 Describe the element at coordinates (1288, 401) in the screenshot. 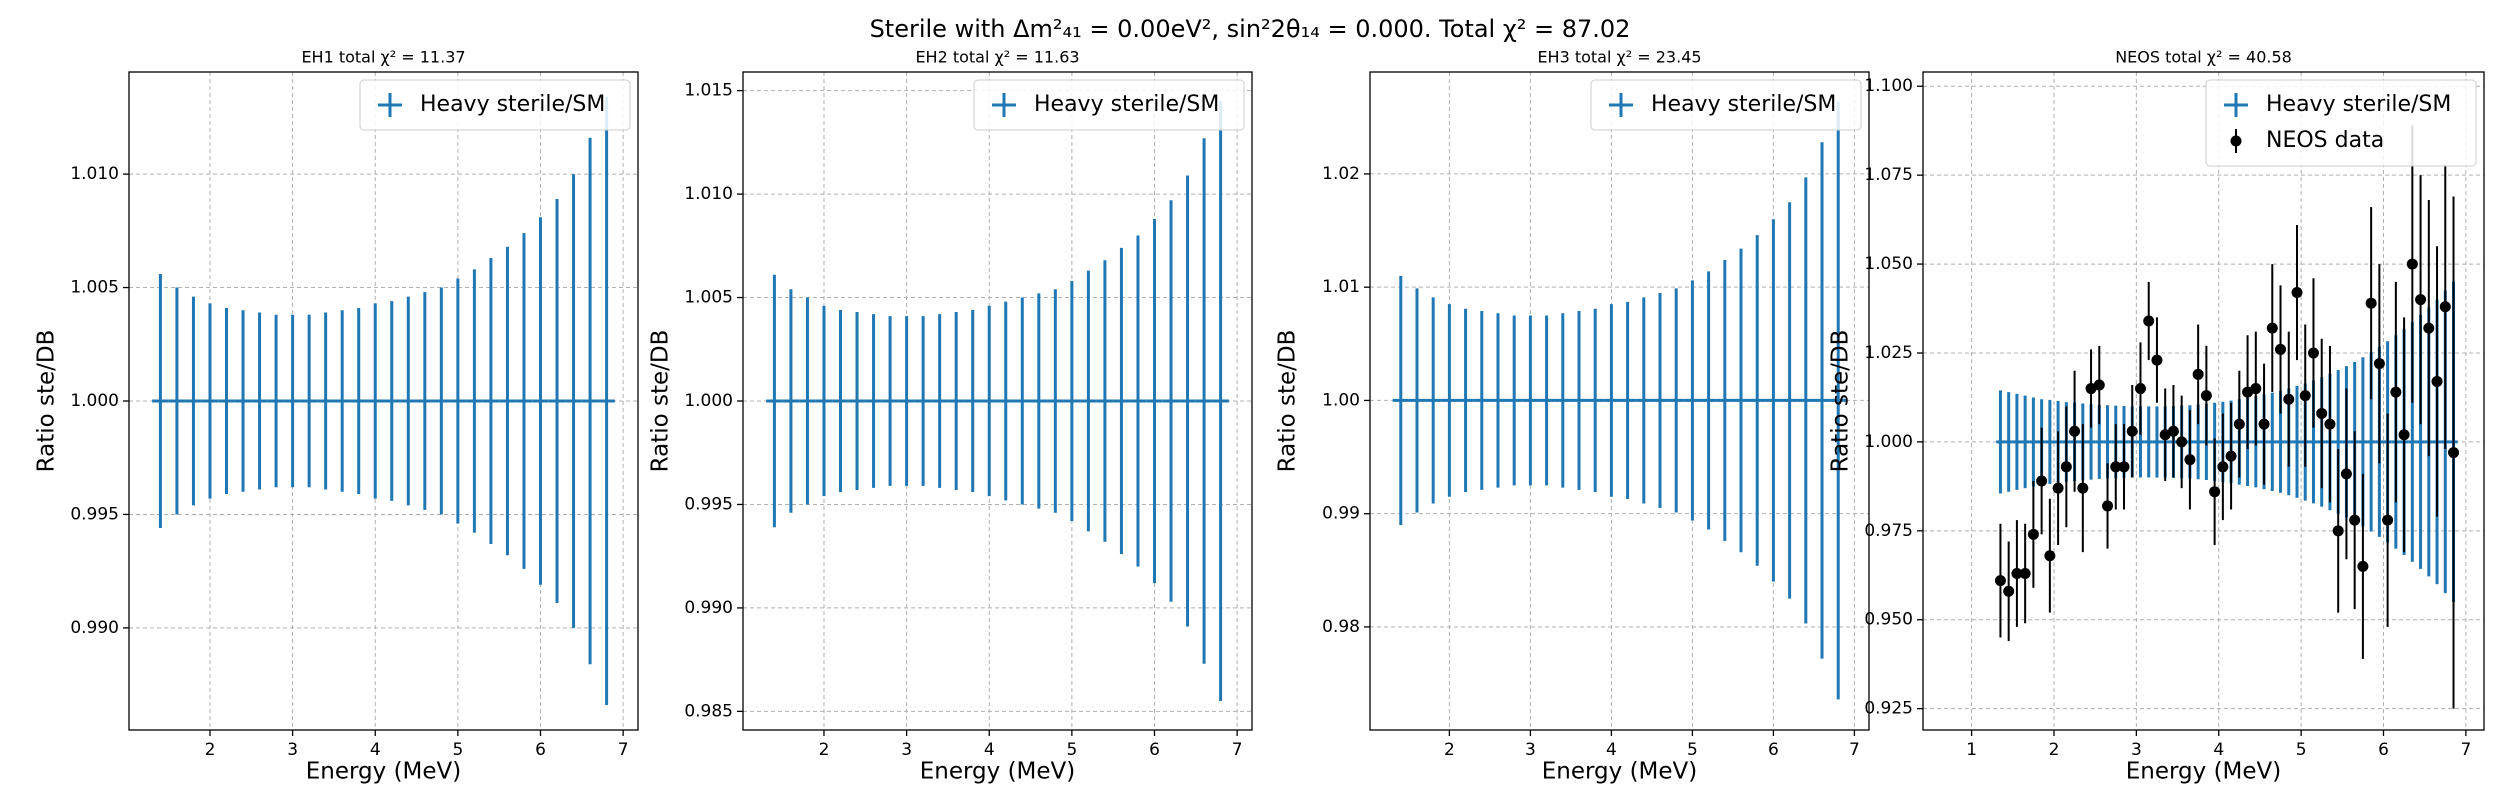

I see `y-axis-label: Ratio ste/DB` at that location.